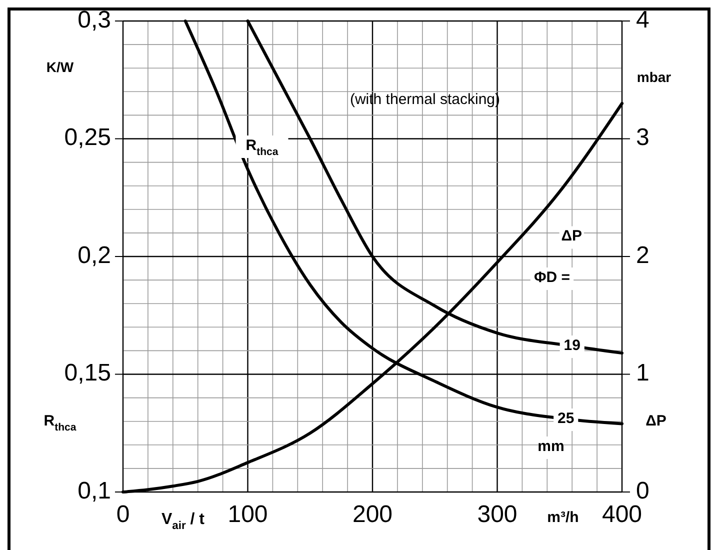  What do you see at coordinates (87, 373) in the screenshot?
I see `y-tick-label: 0,15` at bounding box center [87, 373].